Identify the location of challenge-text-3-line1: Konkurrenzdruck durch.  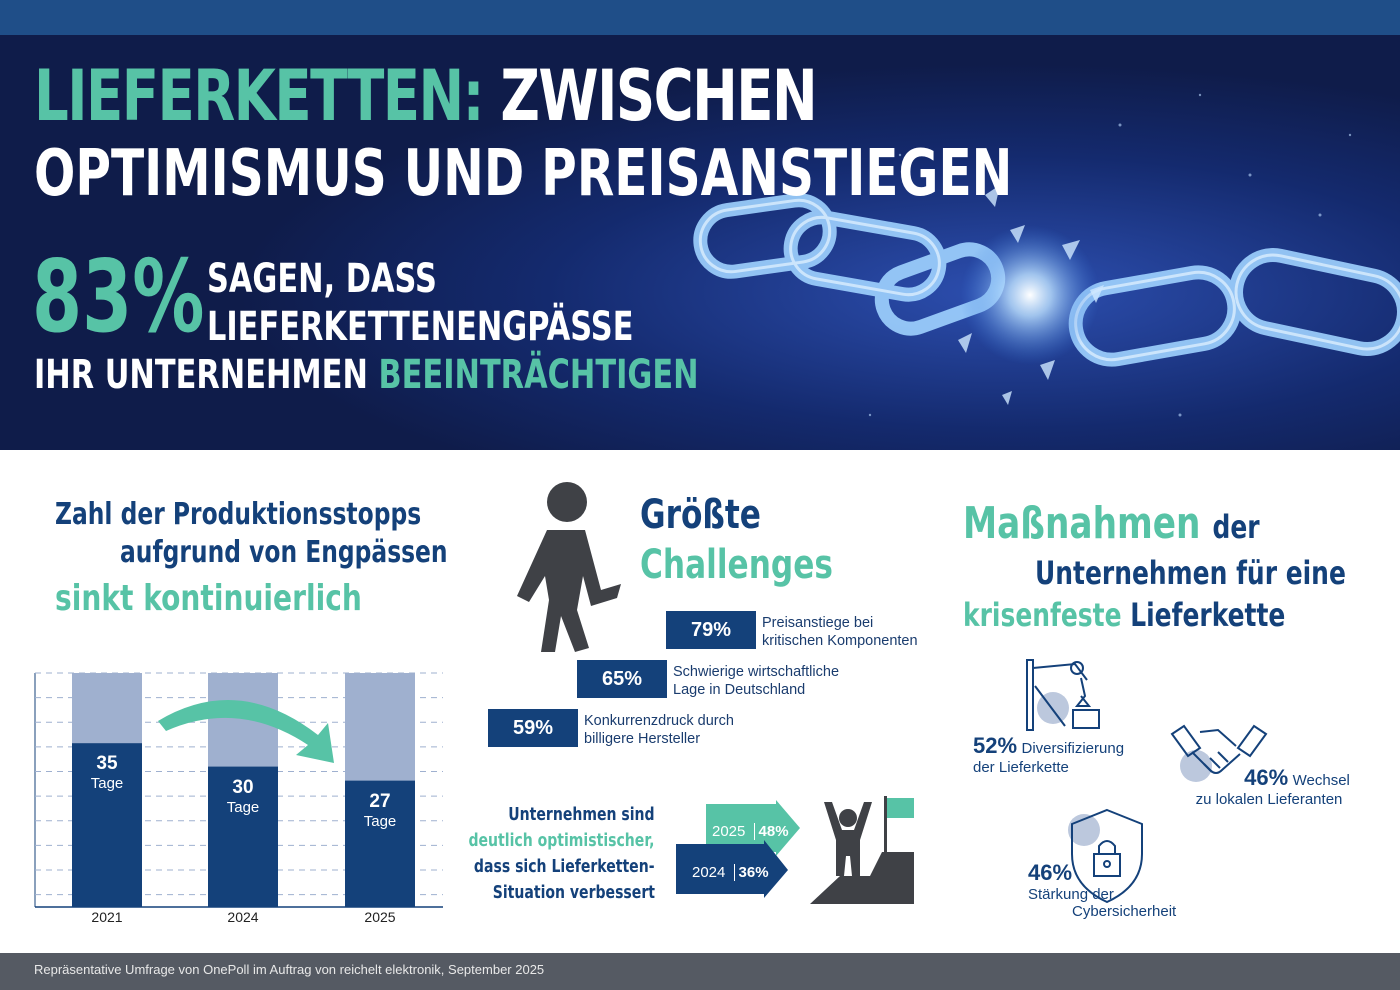
(659, 721).